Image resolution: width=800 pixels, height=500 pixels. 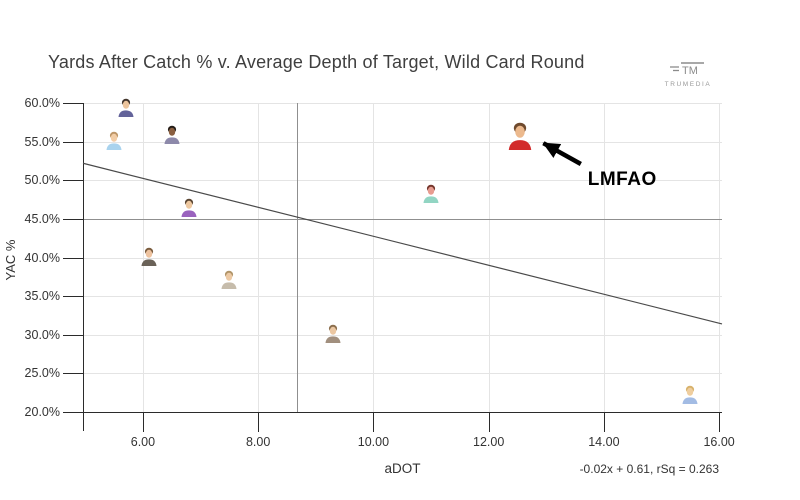 I want to click on trumedia-logo-icon: TM, so click(x=687, y=69).